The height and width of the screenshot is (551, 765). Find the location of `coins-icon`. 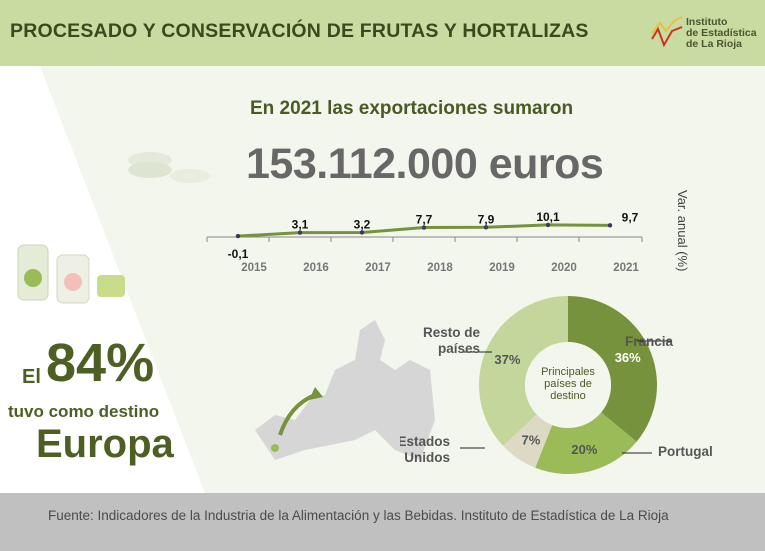

coins-icon is located at coordinates (169, 167).